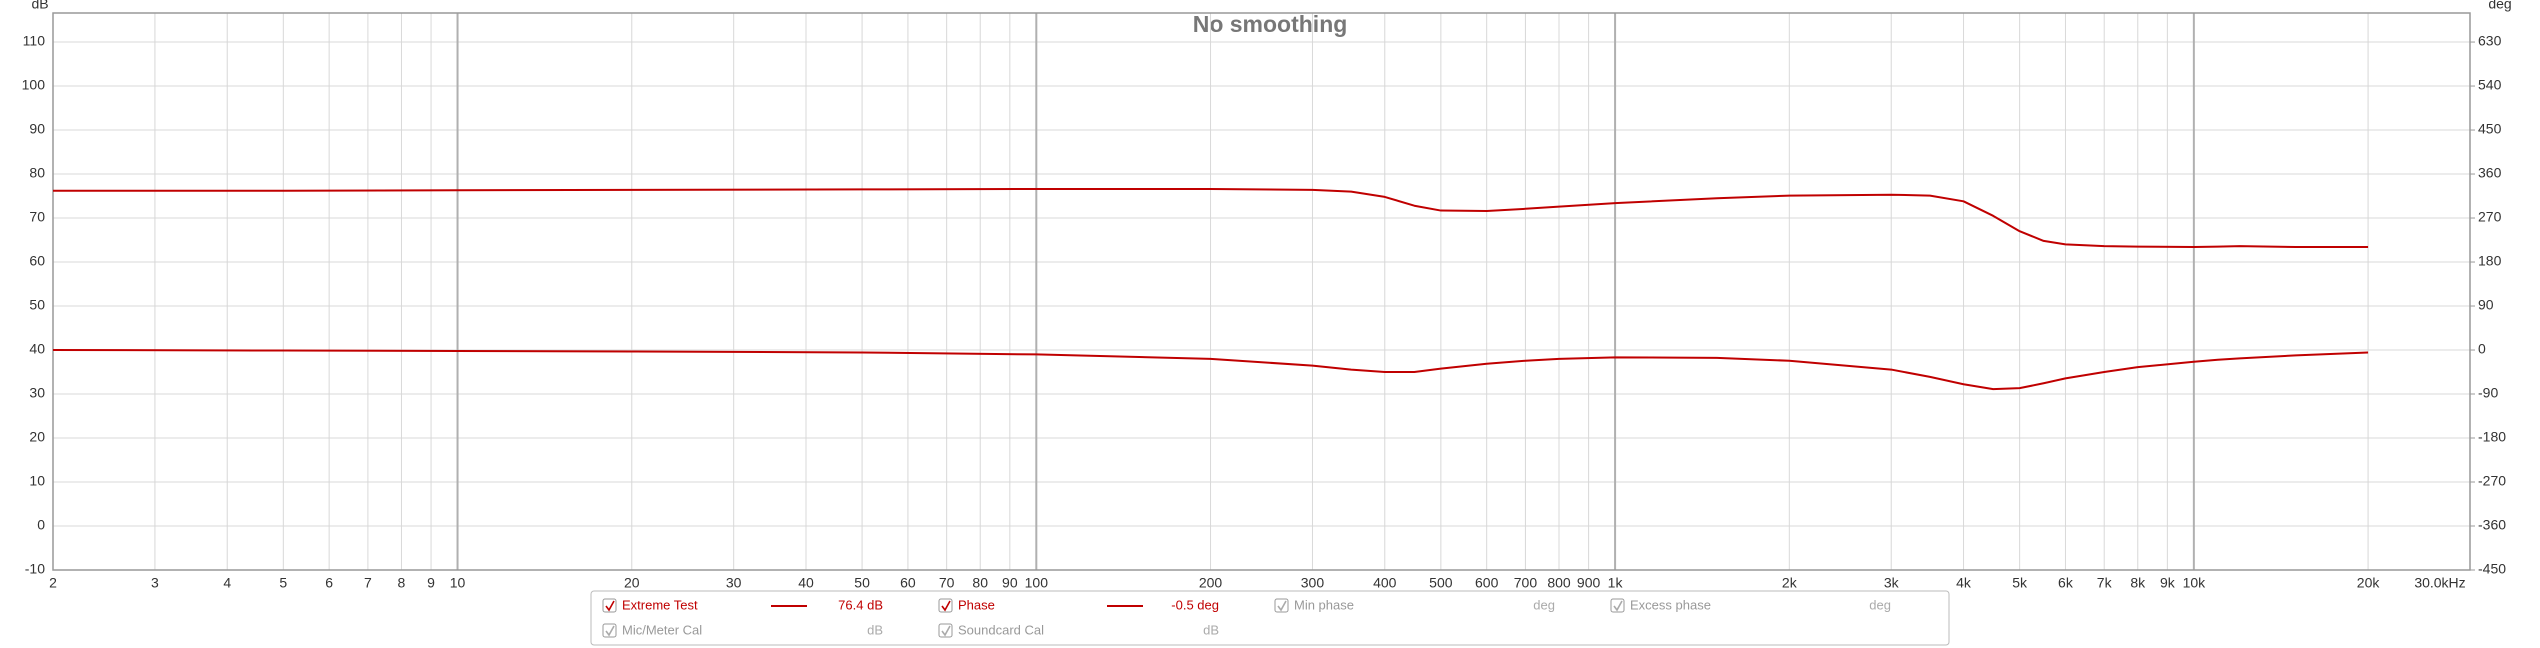 This screenshot has height=648, width=2540. I want to click on y2-axis-label: deg, so click(2499, 6).